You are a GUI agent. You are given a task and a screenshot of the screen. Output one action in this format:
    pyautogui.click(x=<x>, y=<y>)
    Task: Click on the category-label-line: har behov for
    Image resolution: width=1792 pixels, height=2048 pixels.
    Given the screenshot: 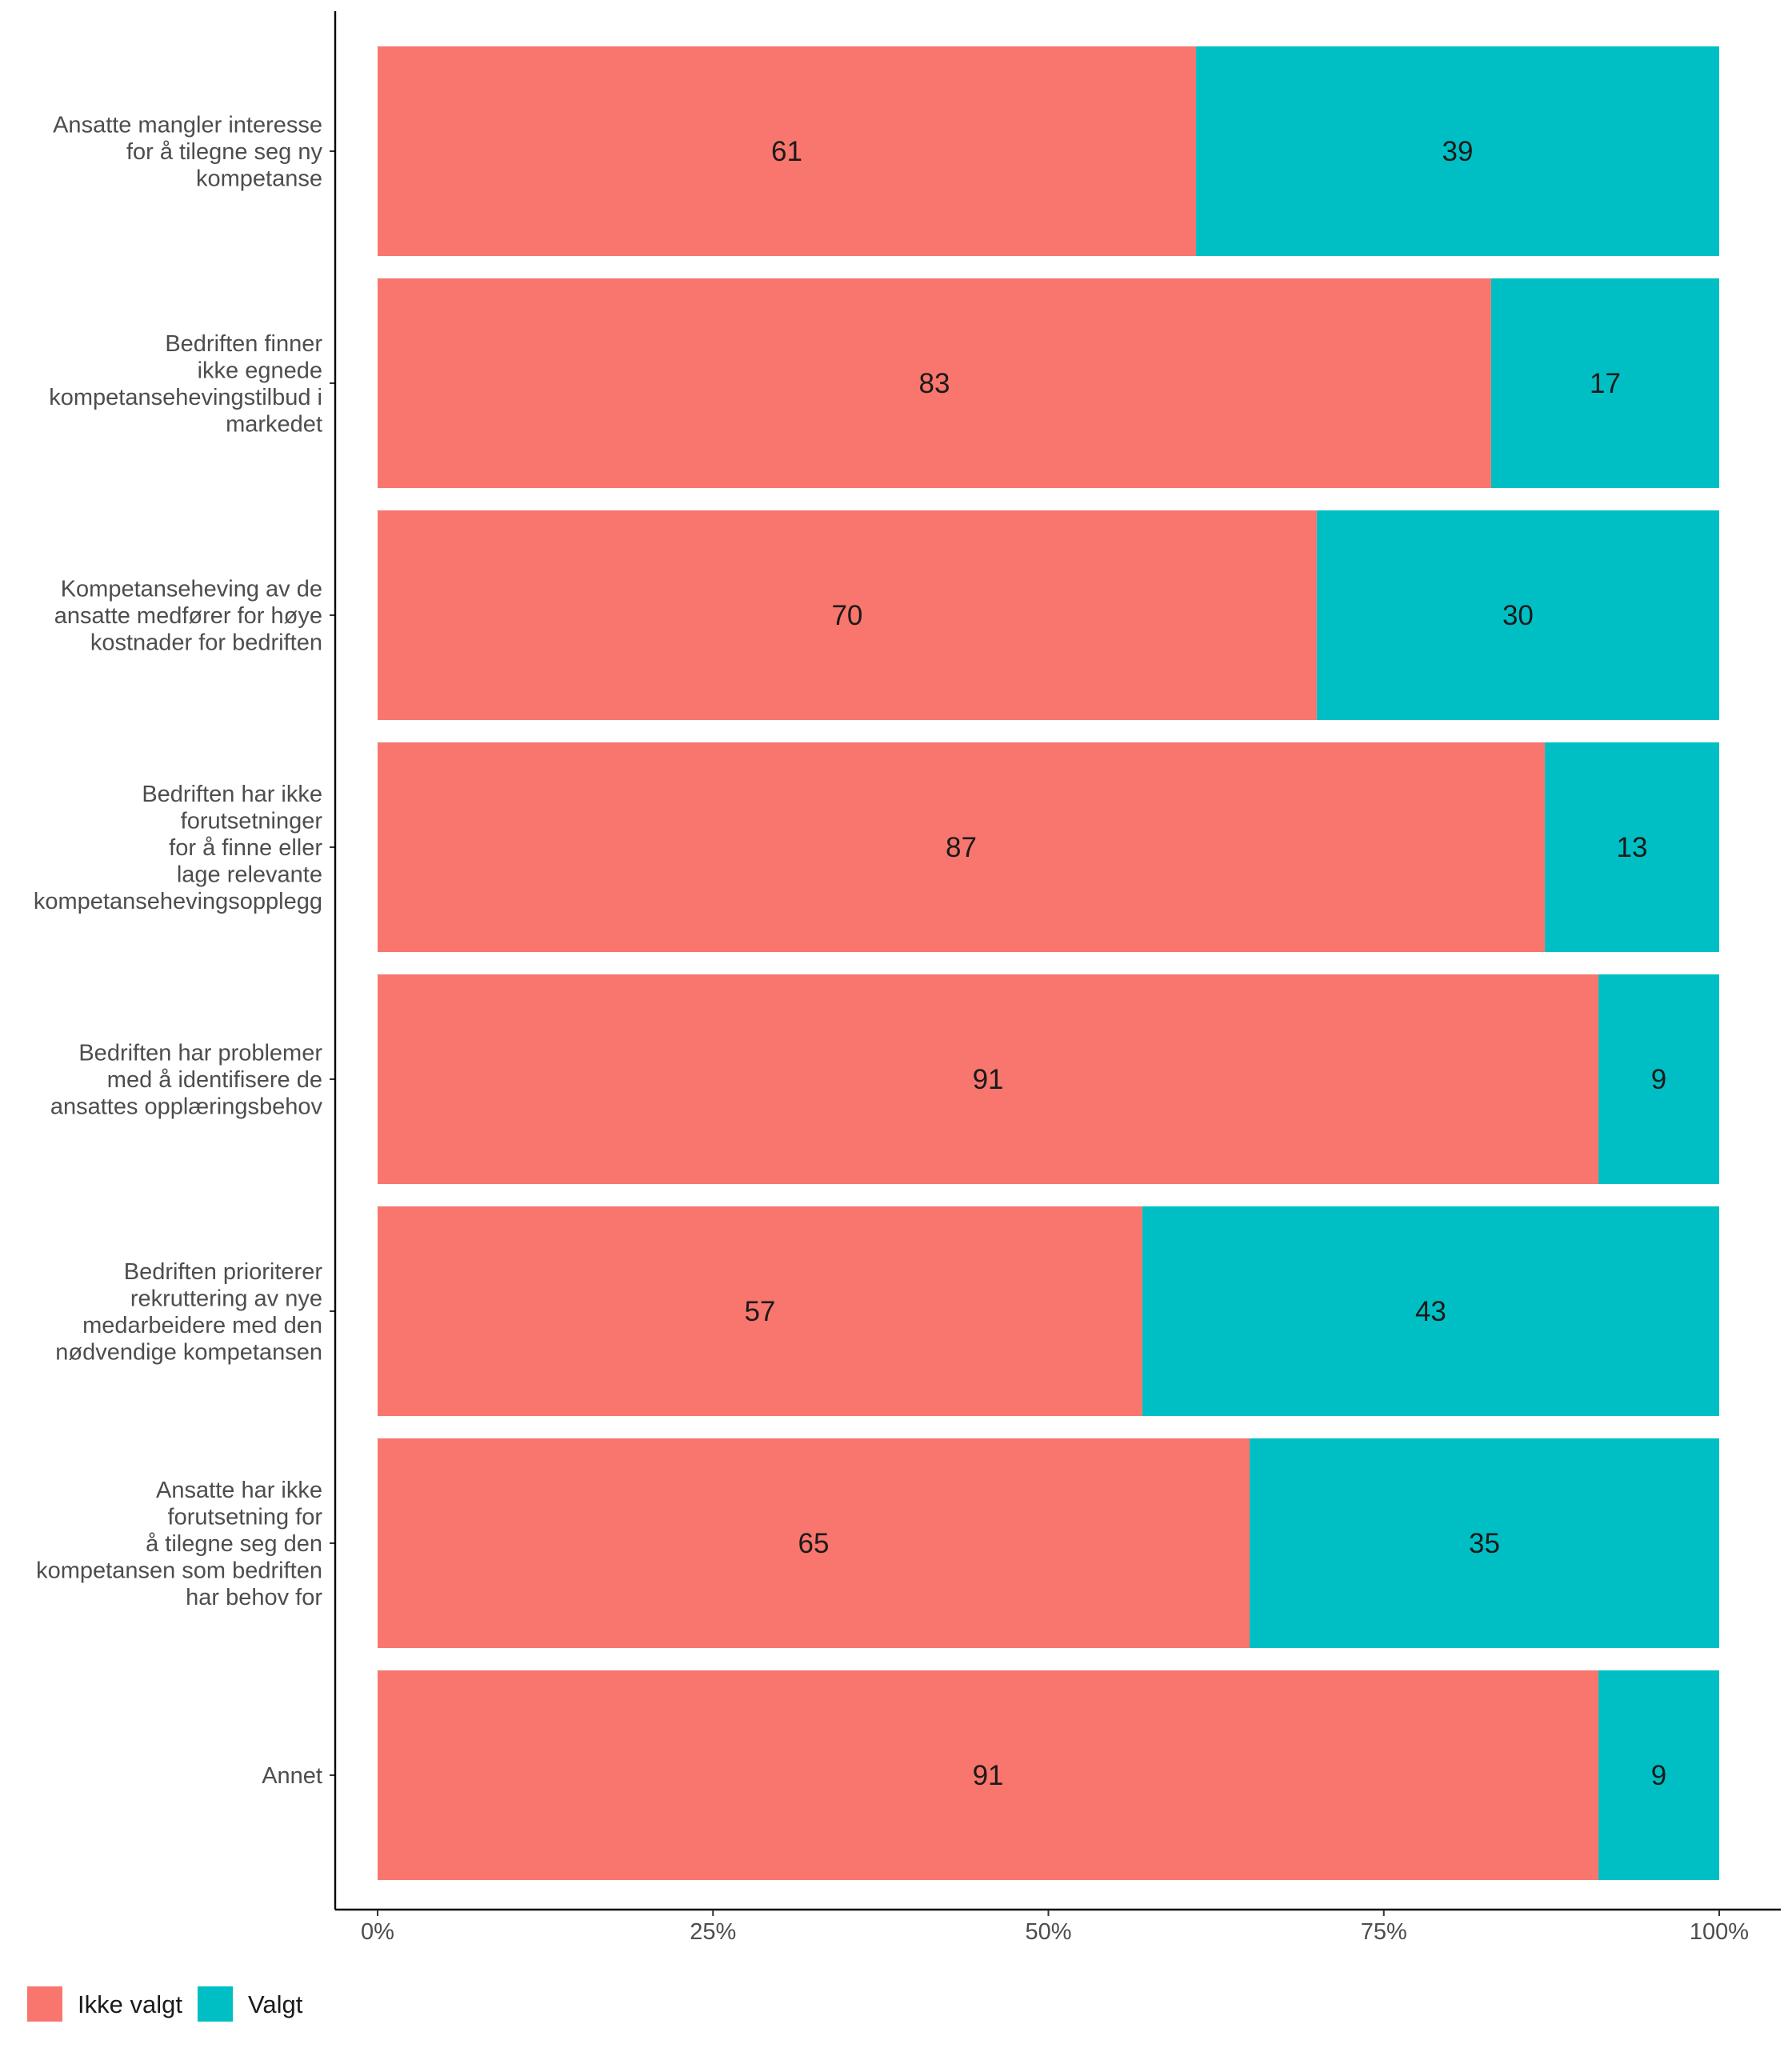 What is the action you would take?
    pyautogui.click(x=254, y=1597)
    